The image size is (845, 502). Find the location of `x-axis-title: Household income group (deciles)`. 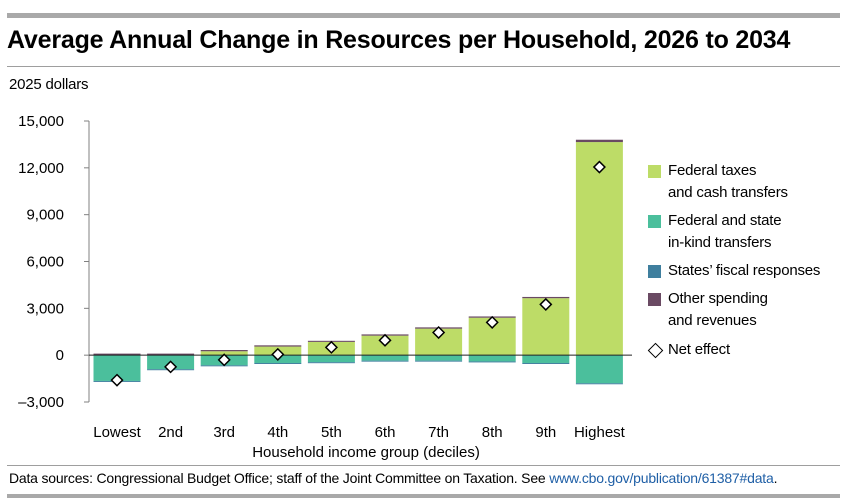

x-axis-title: Household income group (deciles) is located at coordinates (366, 452).